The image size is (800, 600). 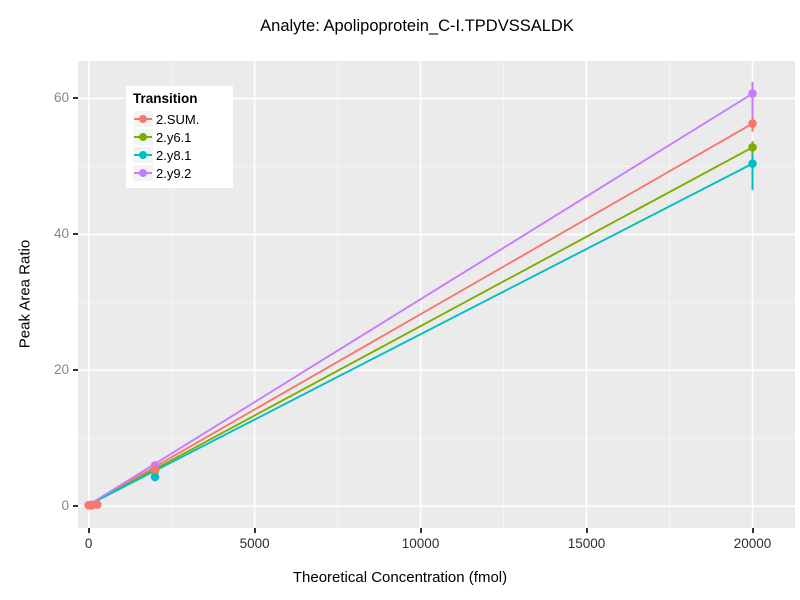 I want to click on legend-item-label: 2.y6.1, so click(x=174, y=137).